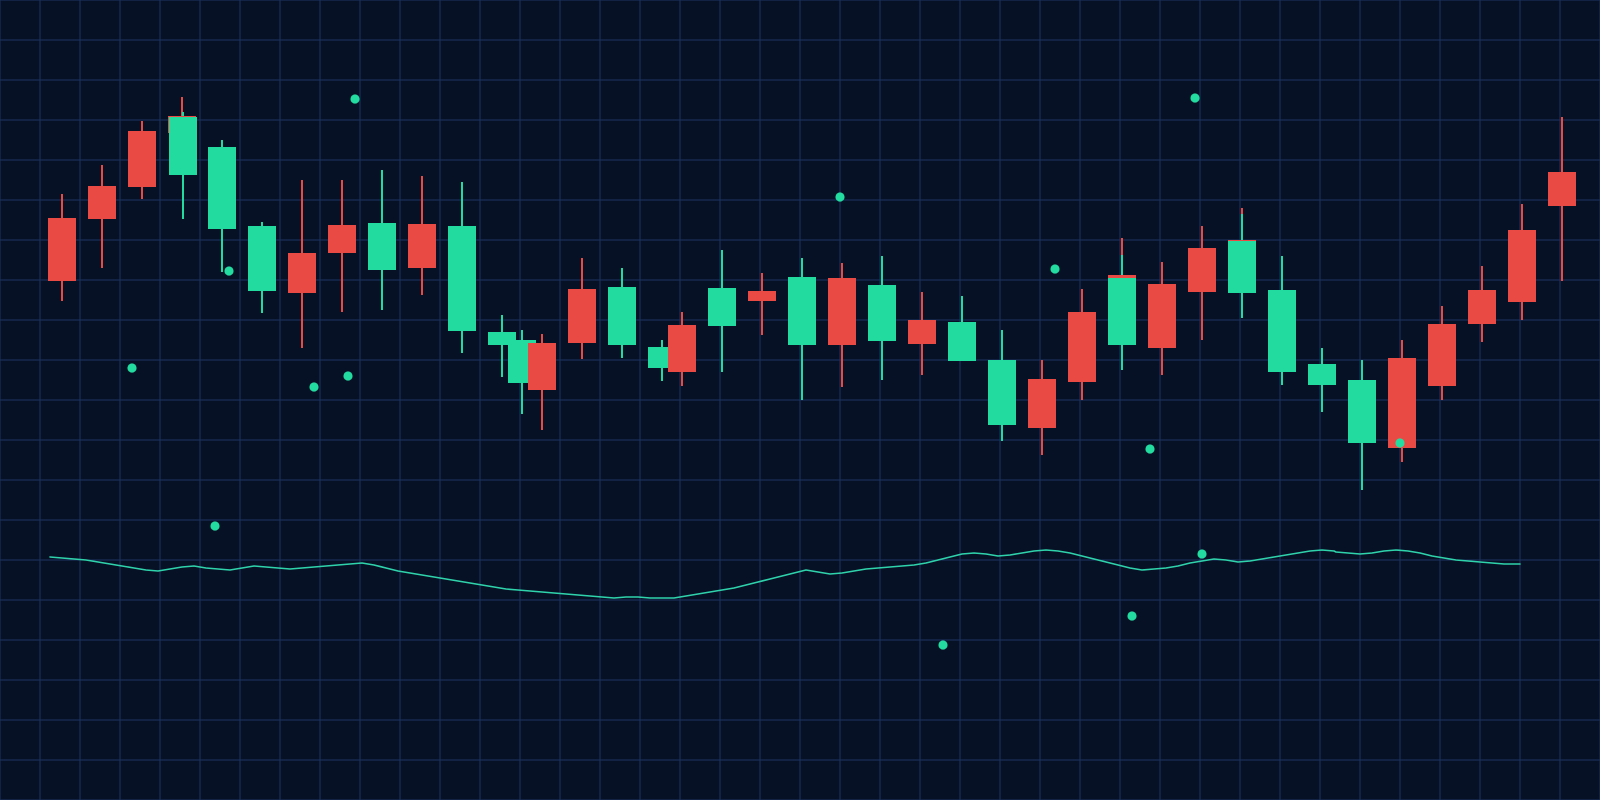 The width and height of the screenshot is (1600, 800). I want to click on volume-polyline, so click(785, 574).